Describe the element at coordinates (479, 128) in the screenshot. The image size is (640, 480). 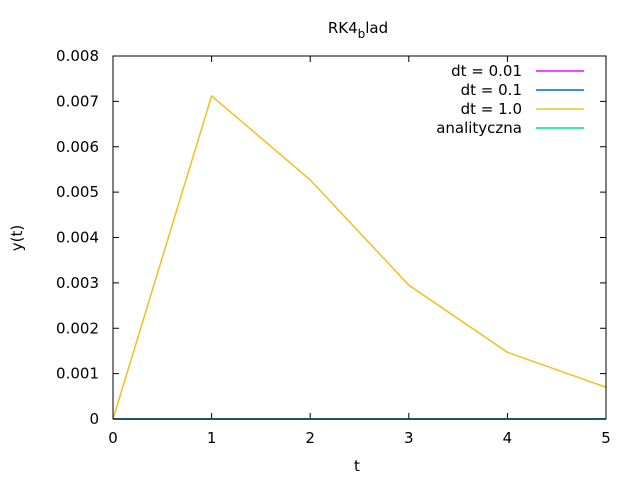
I see `legend-label-3: analityczna` at that location.